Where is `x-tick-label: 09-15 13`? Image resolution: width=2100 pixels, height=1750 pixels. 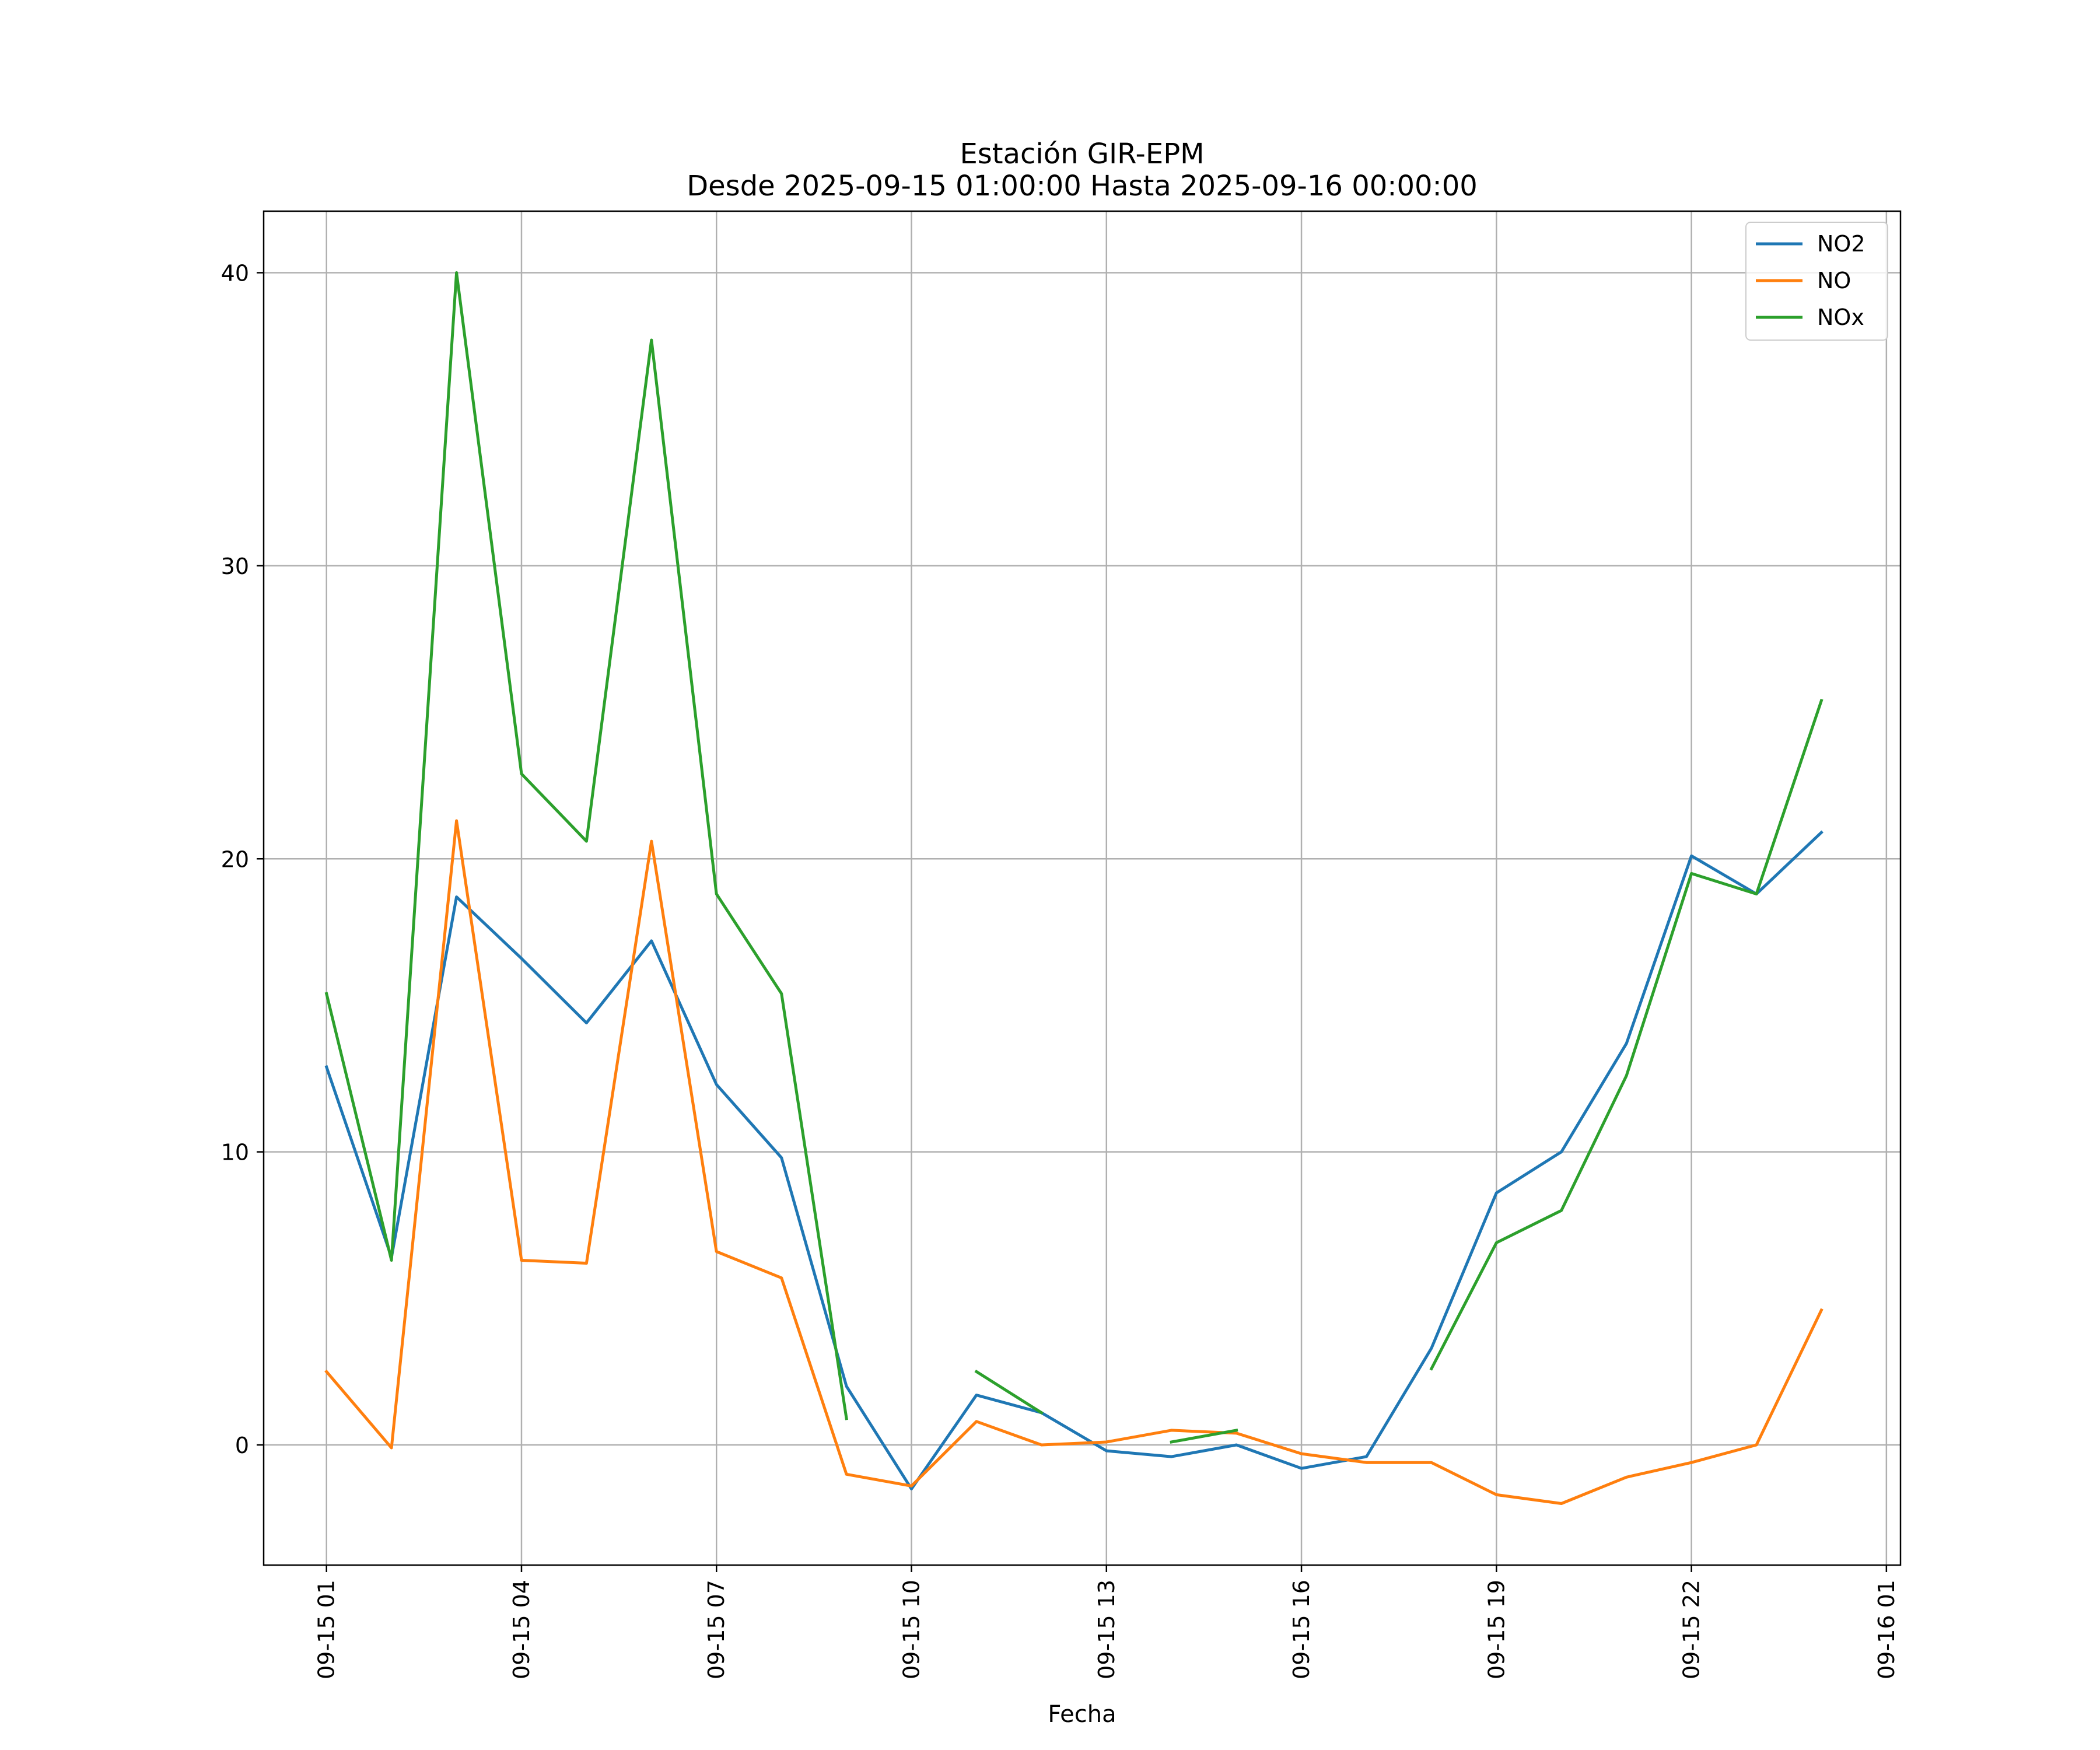 x-tick-label: 09-15 13 is located at coordinates (1106, 1629).